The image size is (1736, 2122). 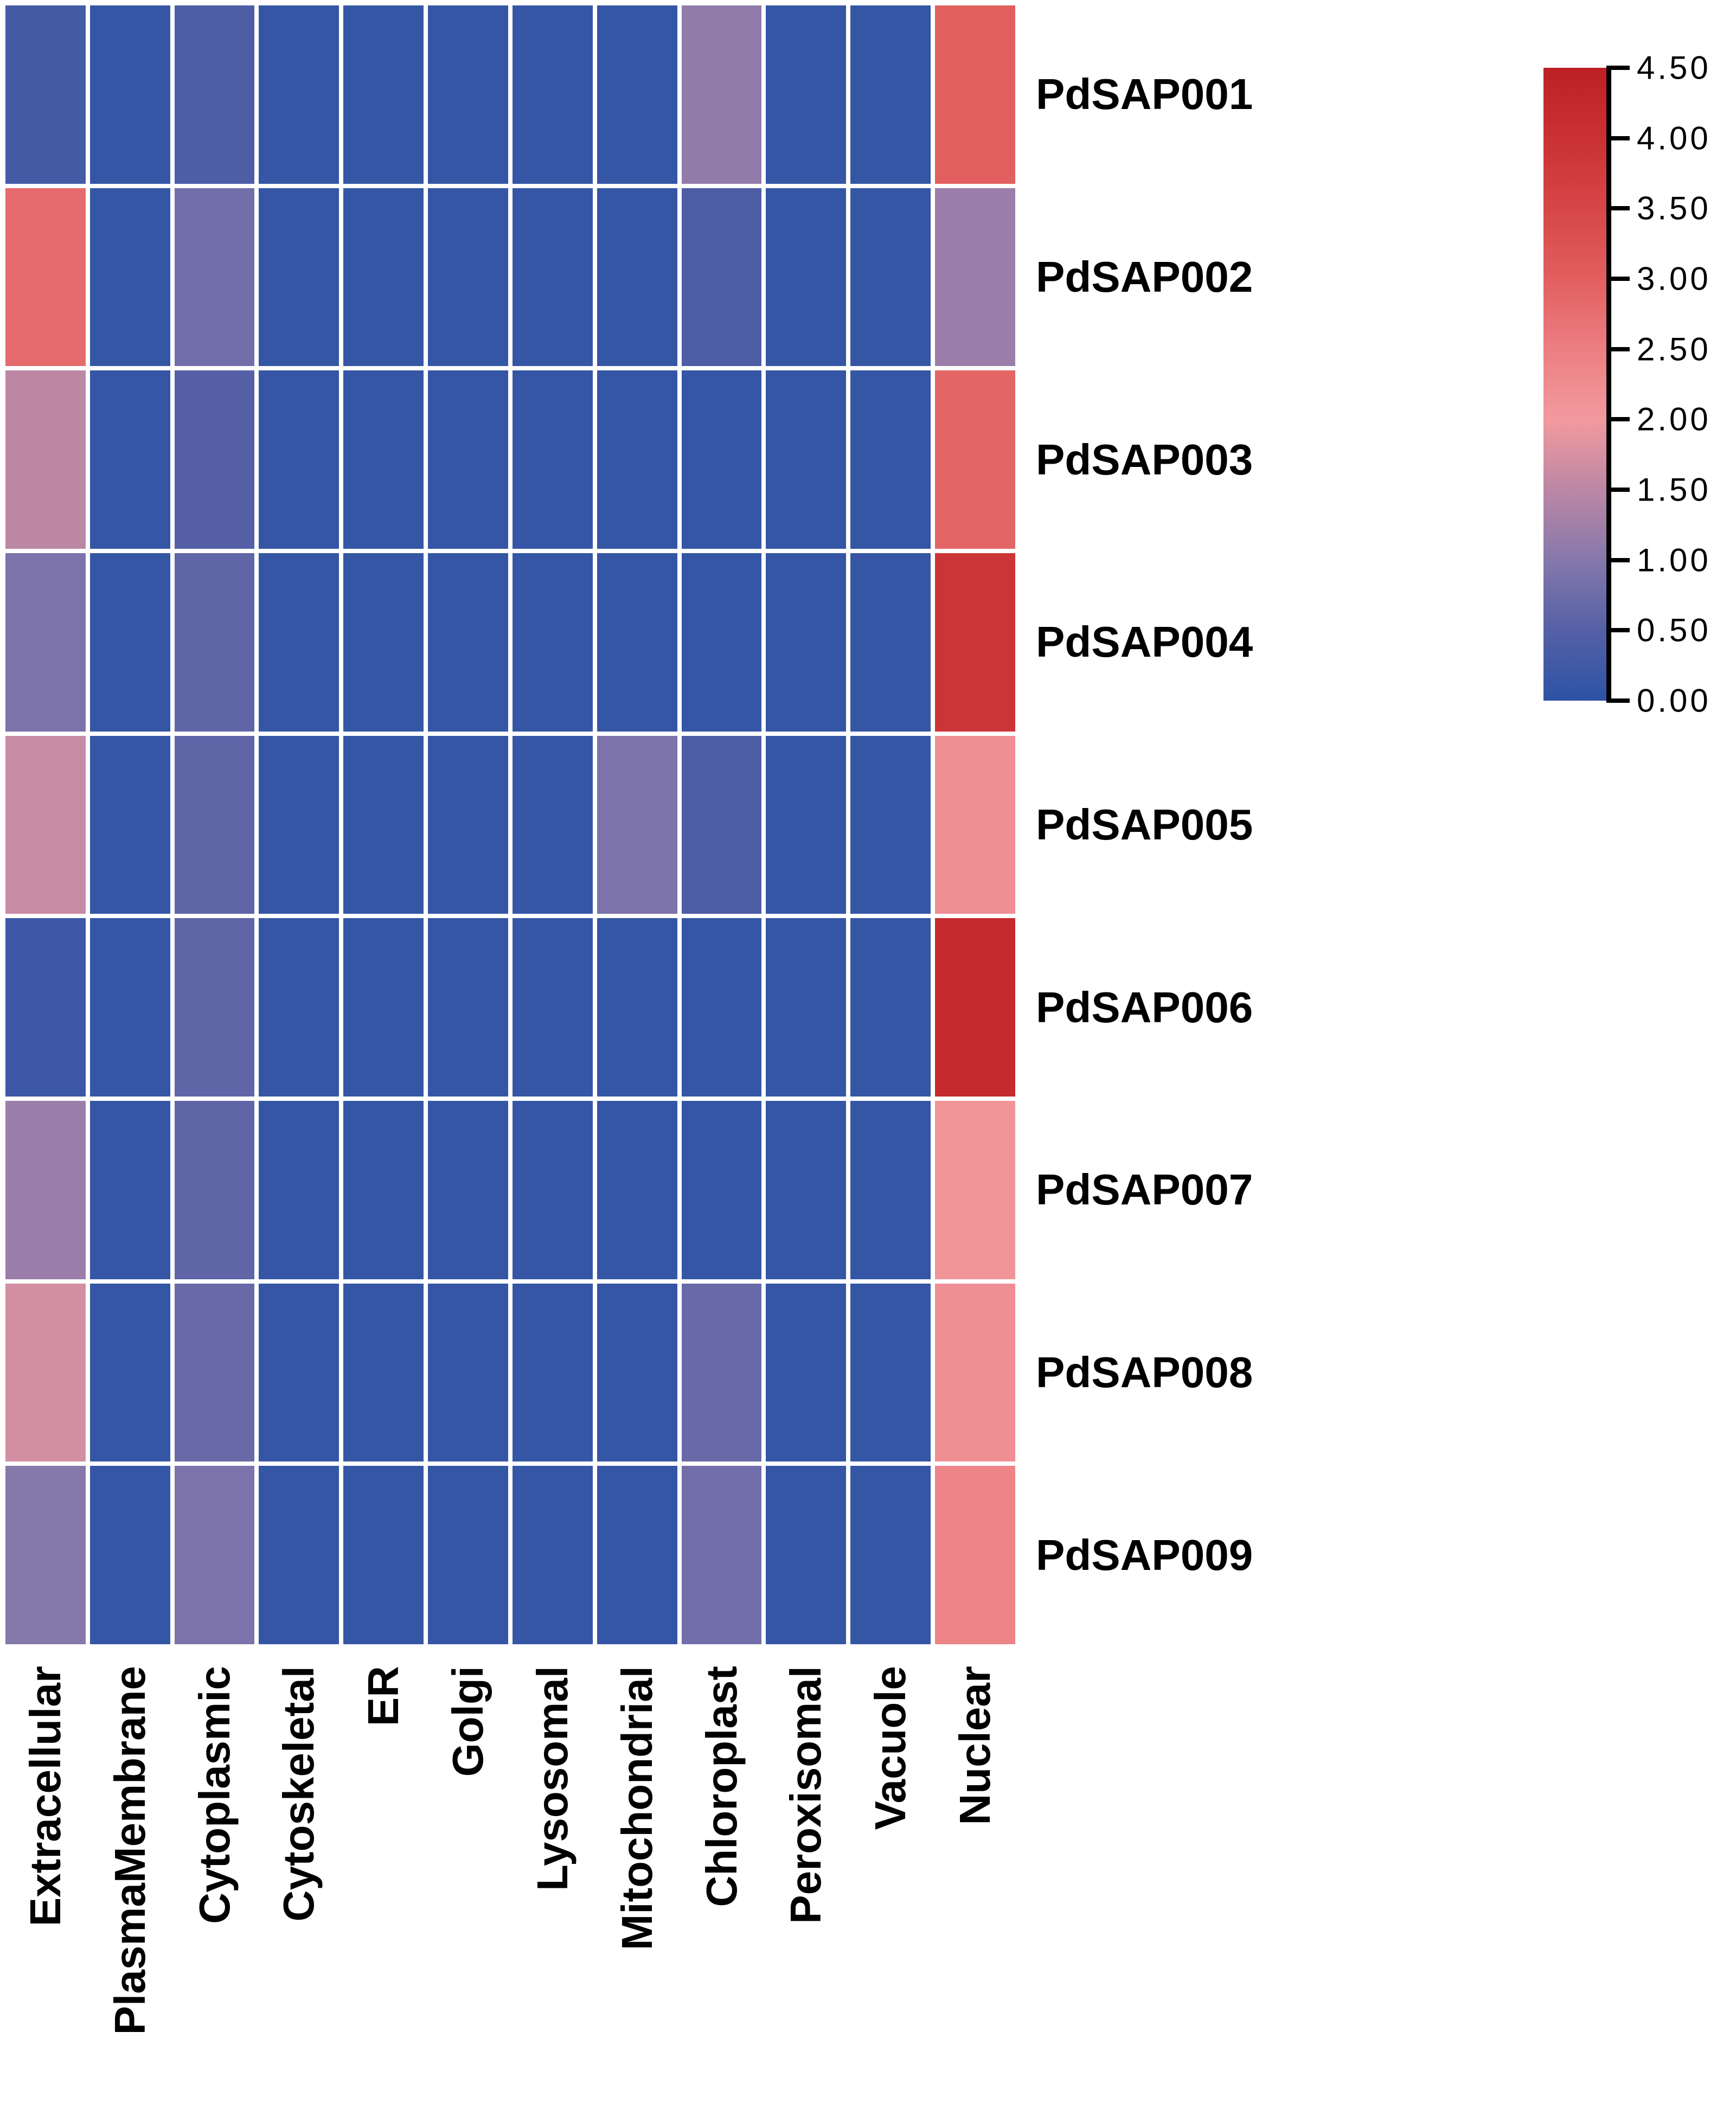 What do you see at coordinates (1577, 384) in the screenshot?
I see `colorbar-gradient` at bounding box center [1577, 384].